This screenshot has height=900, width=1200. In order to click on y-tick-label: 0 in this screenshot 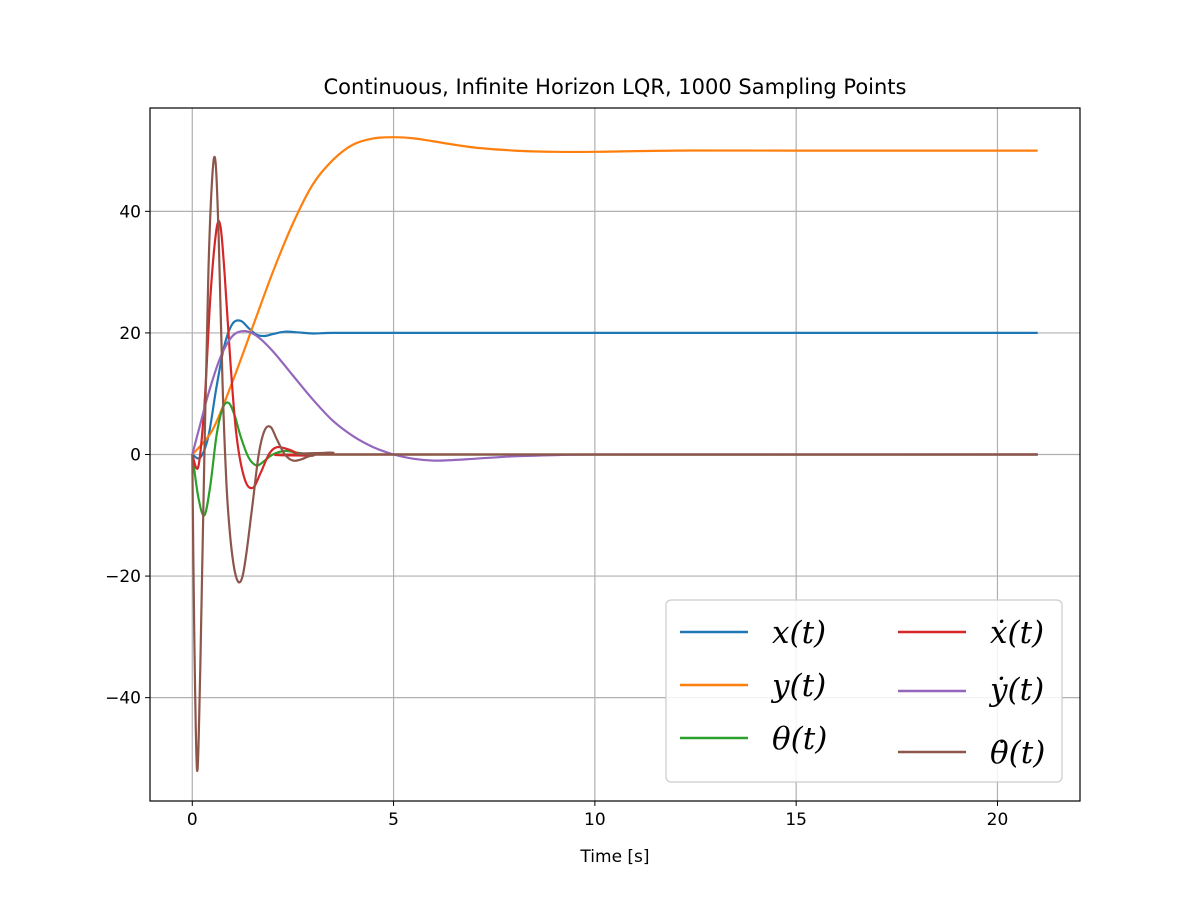, I will do `click(135, 456)`.